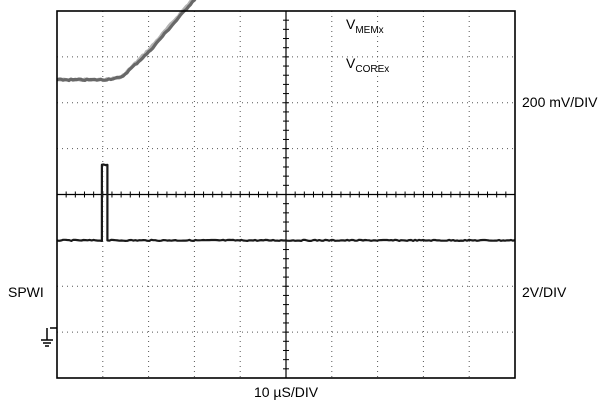 Image resolution: width=606 pixels, height=405 pixels. Describe the element at coordinates (560, 102) in the screenshot. I see `upper-vertical-scale-label: 200 mV/DIV` at that location.